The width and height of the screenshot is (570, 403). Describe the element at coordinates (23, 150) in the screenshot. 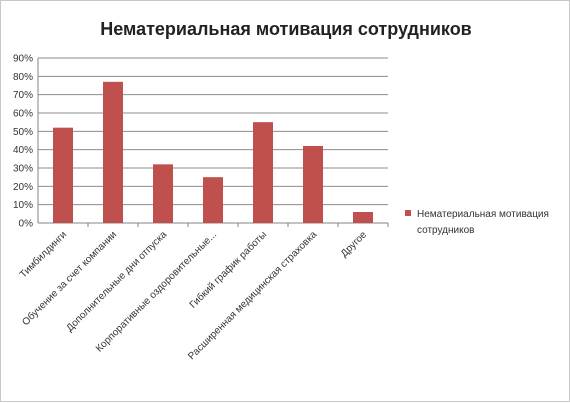

I see `y-tick-label: 40%` at that location.